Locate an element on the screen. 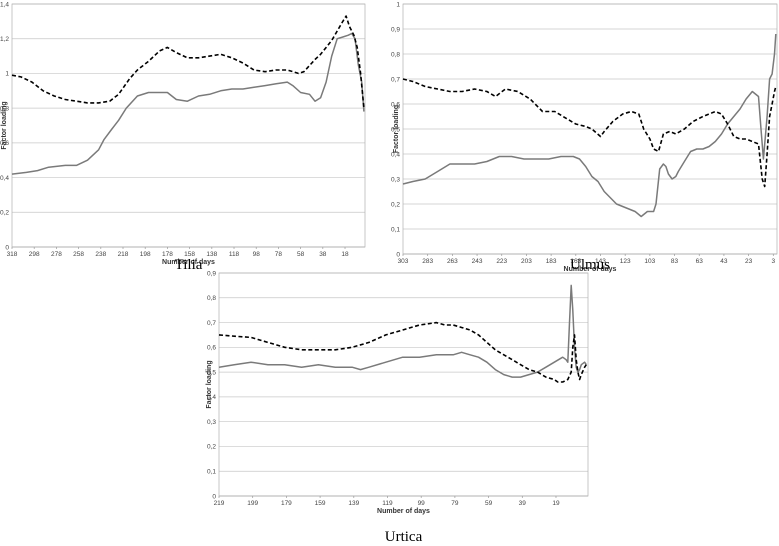 This screenshot has height=546, width=779. chart-0-x-tick-label: 258 is located at coordinates (78, 254).